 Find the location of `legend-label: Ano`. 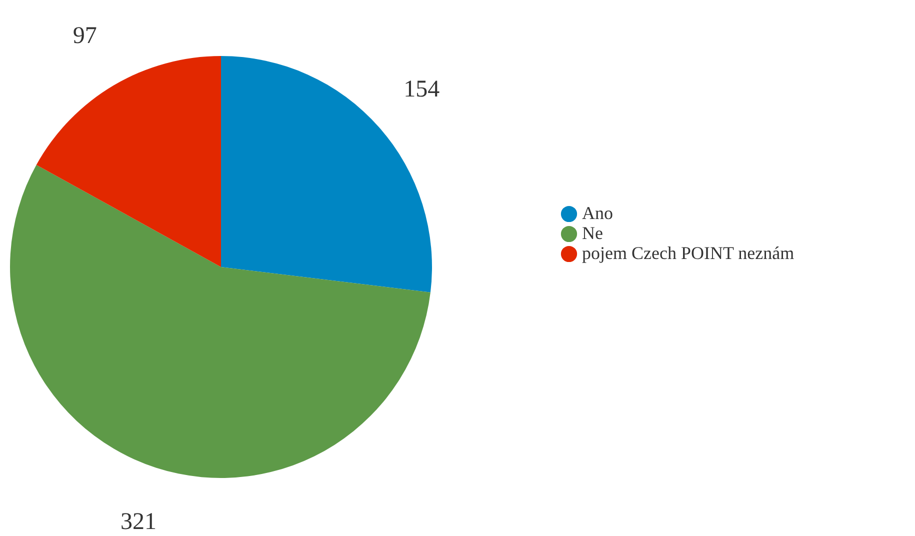

legend-label: Ano is located at coordinates (597, 213).